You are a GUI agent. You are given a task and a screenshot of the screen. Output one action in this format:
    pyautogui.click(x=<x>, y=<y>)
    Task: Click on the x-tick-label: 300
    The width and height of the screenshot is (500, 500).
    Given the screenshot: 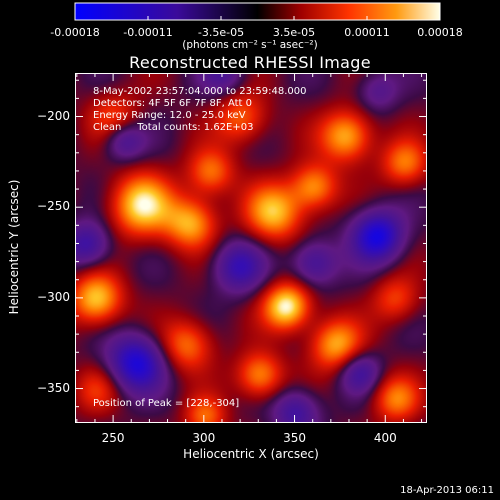 What is the action you would take?
    pyautogui.click(x=204, y=438)
    